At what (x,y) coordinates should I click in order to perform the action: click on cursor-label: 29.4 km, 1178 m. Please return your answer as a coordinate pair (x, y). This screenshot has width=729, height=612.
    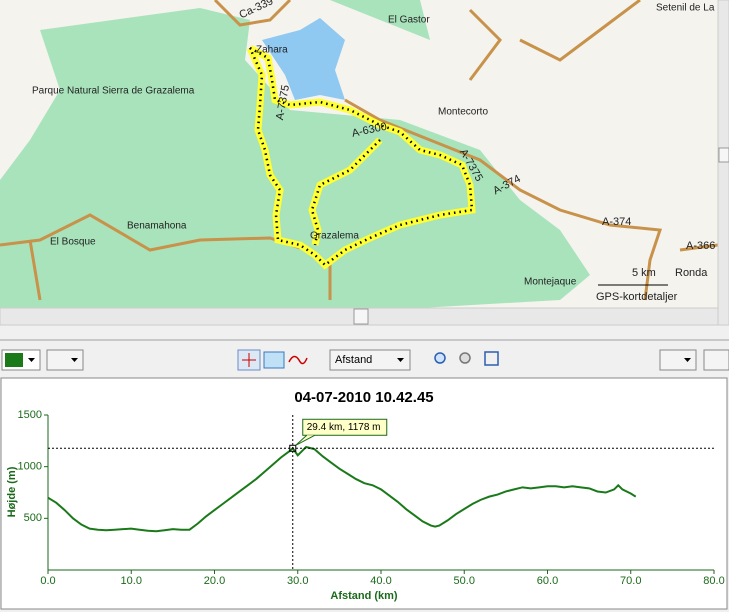
    Looking at the image, I should click on (344, 427).